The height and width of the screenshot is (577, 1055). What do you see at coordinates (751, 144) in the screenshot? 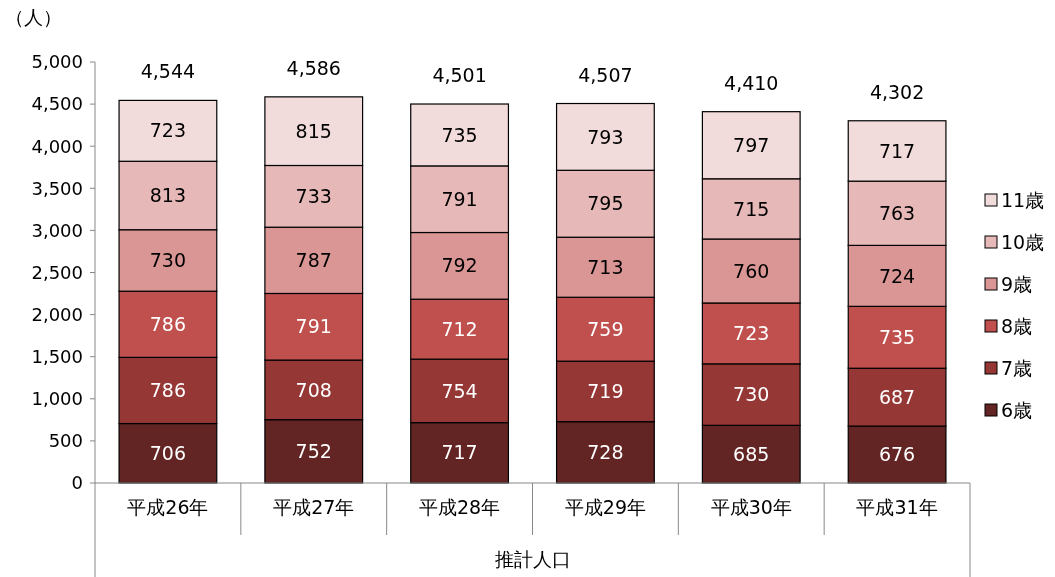
I see `data-label: 797` at bounding box center [751, 144].